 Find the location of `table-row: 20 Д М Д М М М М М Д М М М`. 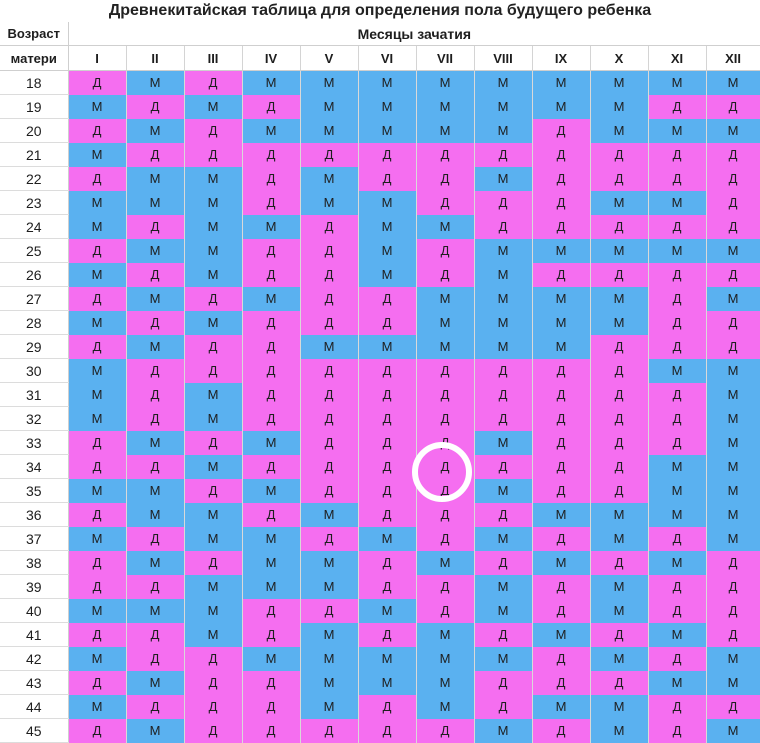

table-row: 20 Д М Д М М М М М Д М М М is located at coordinates (380, 130).